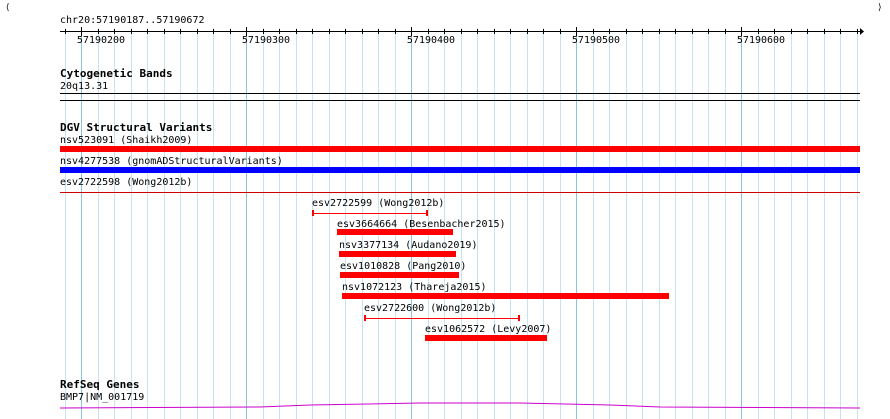 This screenshot has height=419, width=890. I want to click on refseq-gene-label: BMP7|NM_001719, so click(102, 397).